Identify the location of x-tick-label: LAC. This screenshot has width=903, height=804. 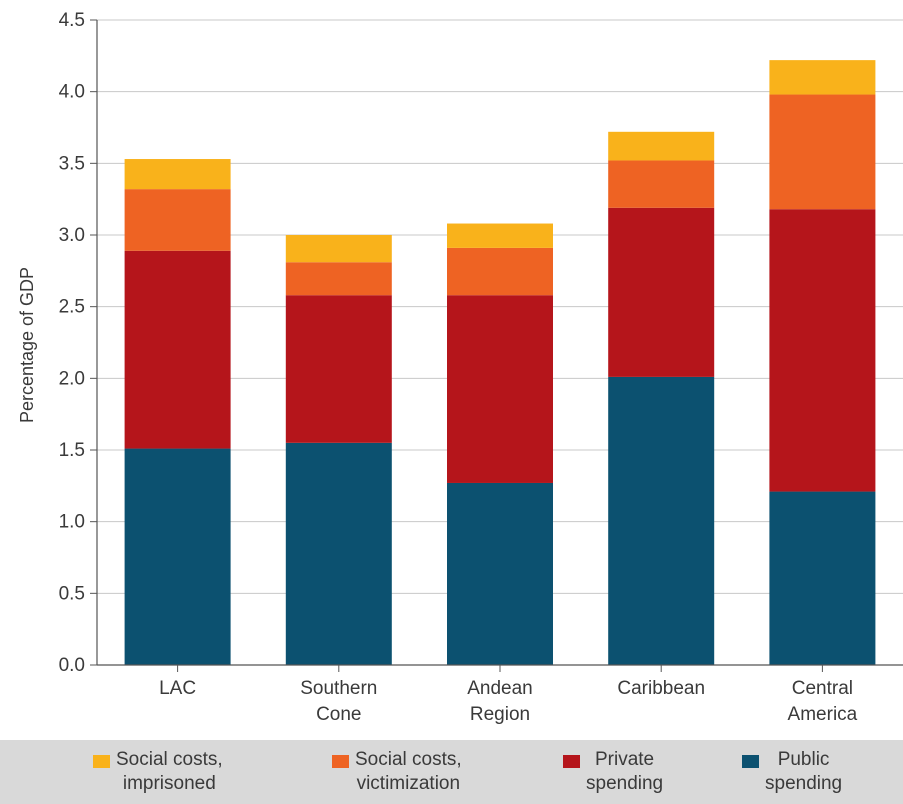
(177, 688).